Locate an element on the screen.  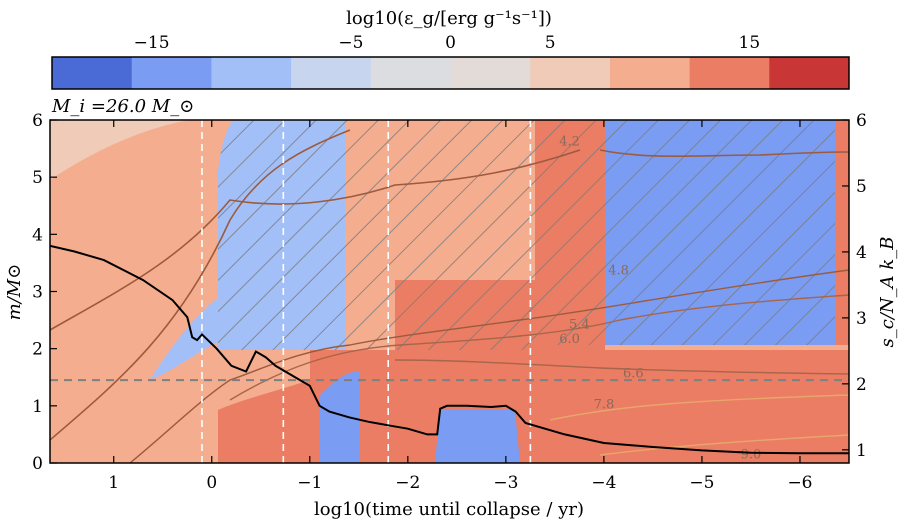
contour-label: 5.4 is located at coordinates (579, 325).